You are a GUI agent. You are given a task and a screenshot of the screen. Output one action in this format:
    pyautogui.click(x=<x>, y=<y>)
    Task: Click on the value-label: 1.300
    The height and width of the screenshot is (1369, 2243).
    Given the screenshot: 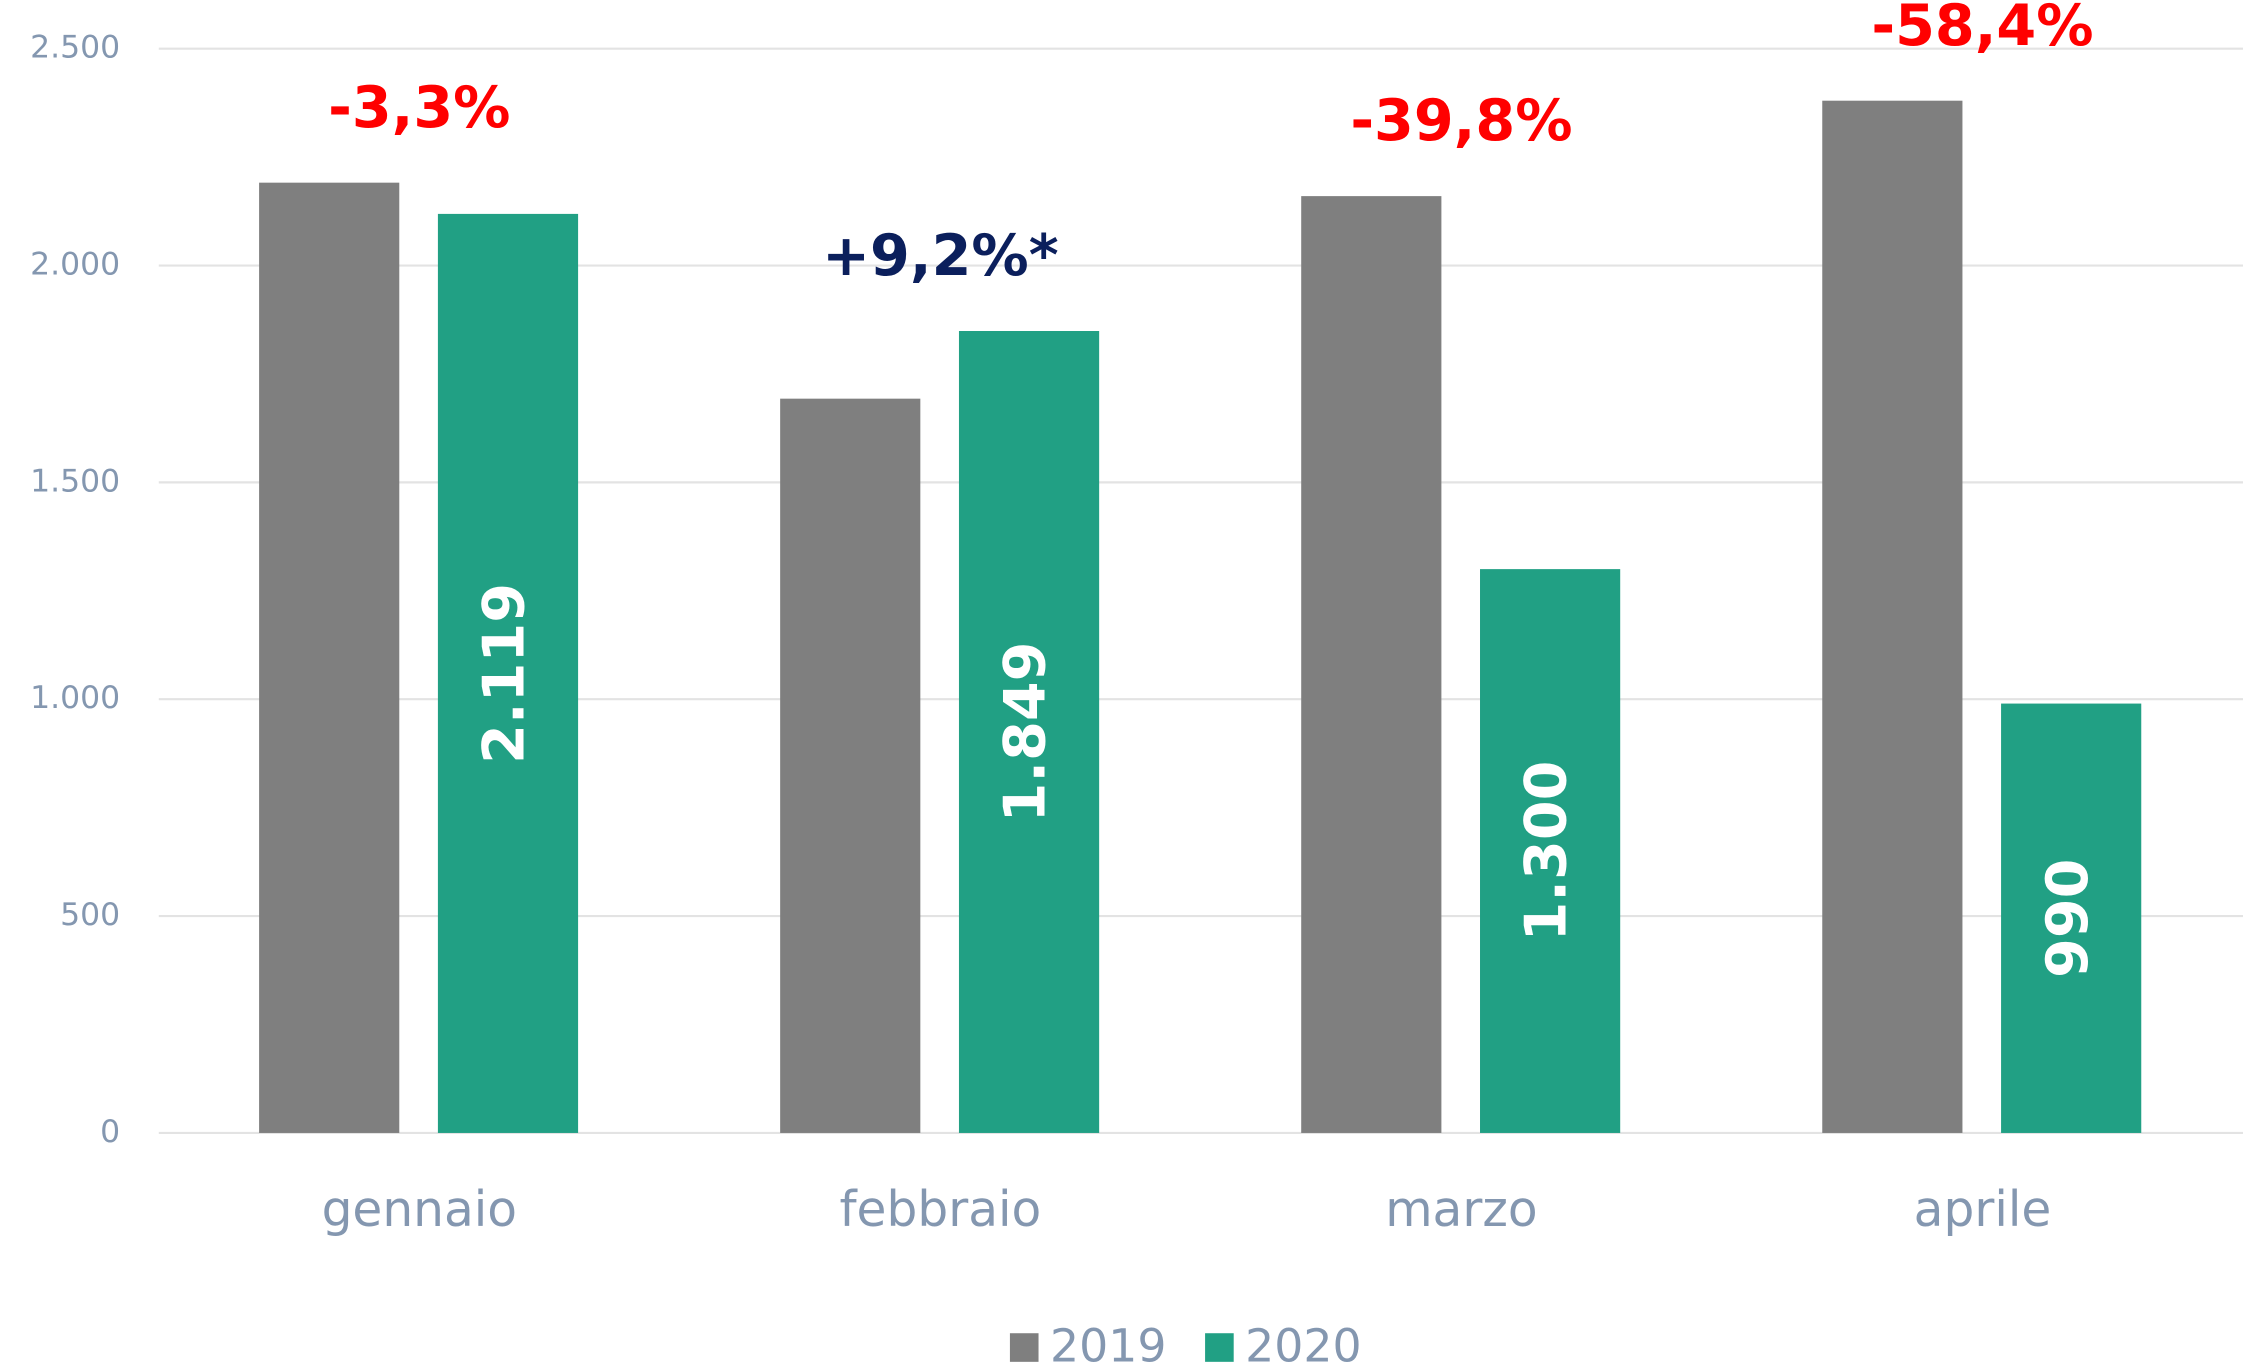 What is the action you would take?
    pyautogui.click(x=1547, y=851)
    